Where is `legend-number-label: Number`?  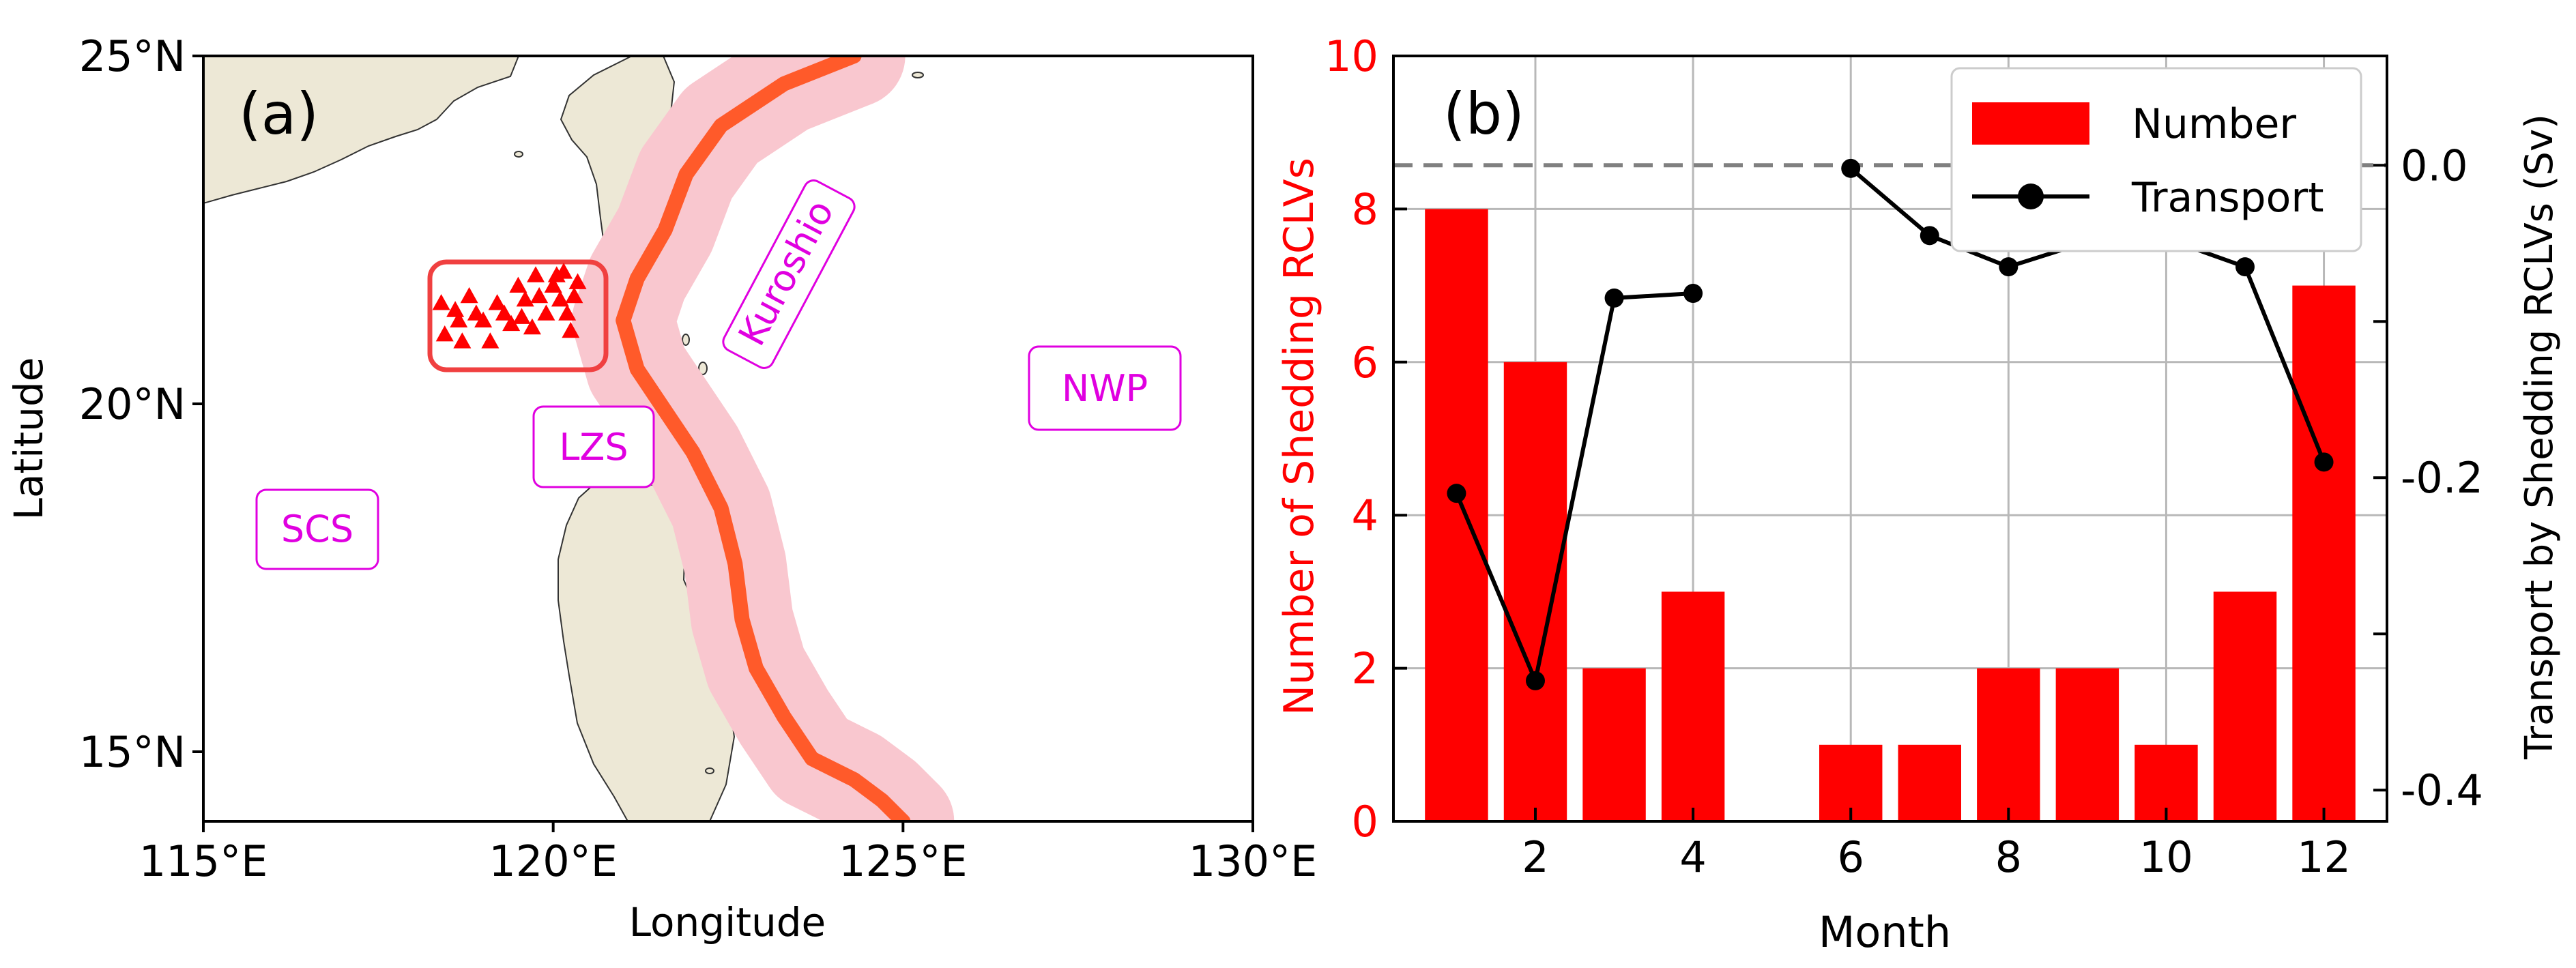 legend-number-label: Number is located at coordinates (2214, 124).